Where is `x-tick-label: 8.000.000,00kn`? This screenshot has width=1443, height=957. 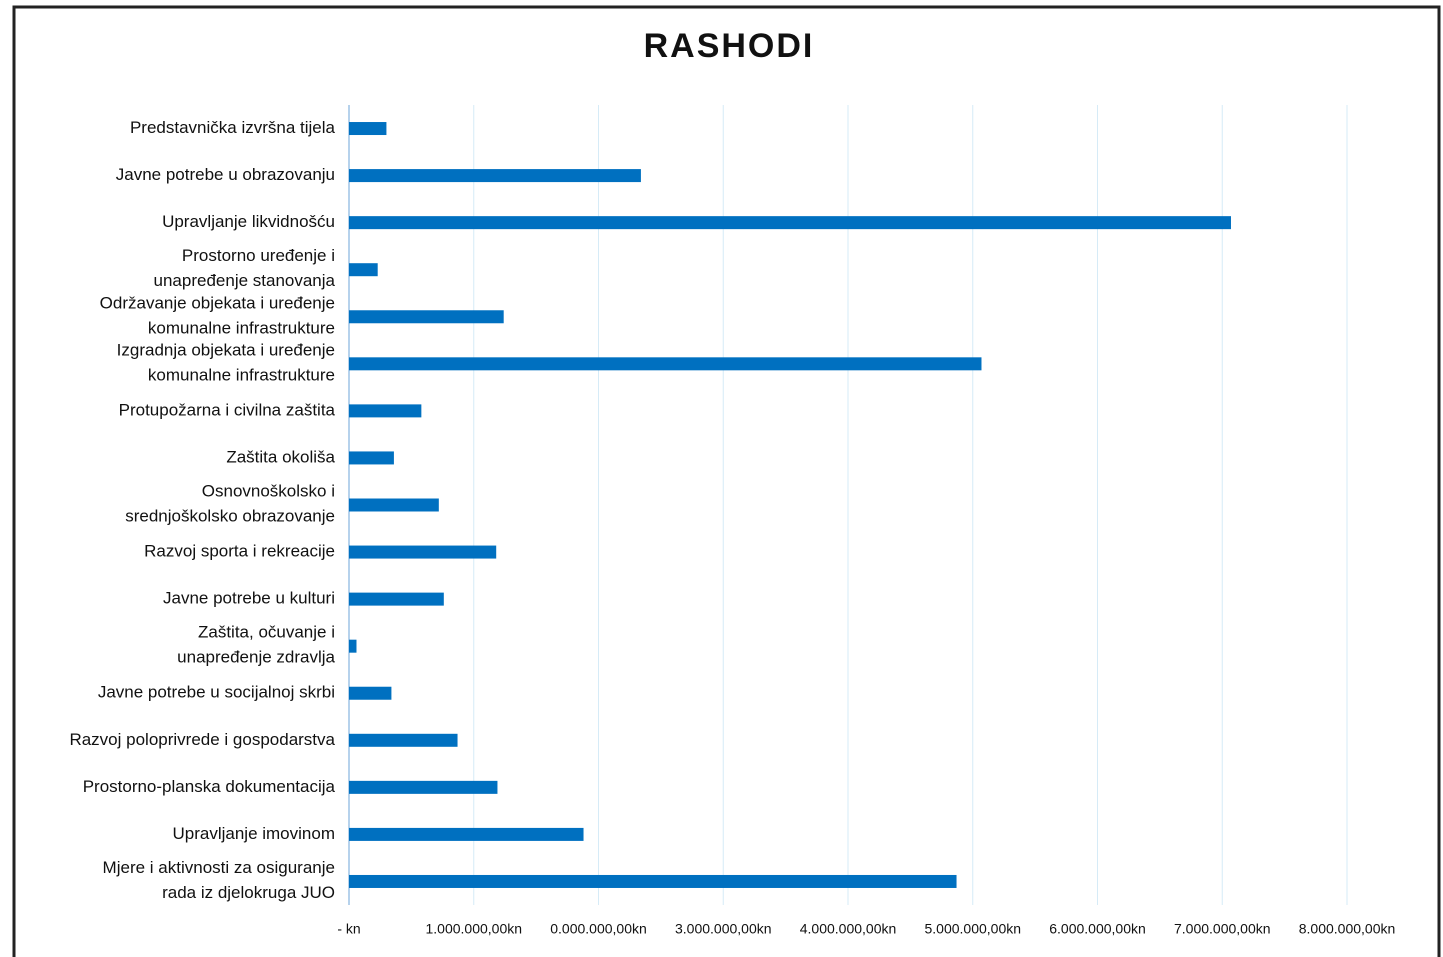 x-tick-label: 8.000.000,00kn is located at coordinates (1347, 929).